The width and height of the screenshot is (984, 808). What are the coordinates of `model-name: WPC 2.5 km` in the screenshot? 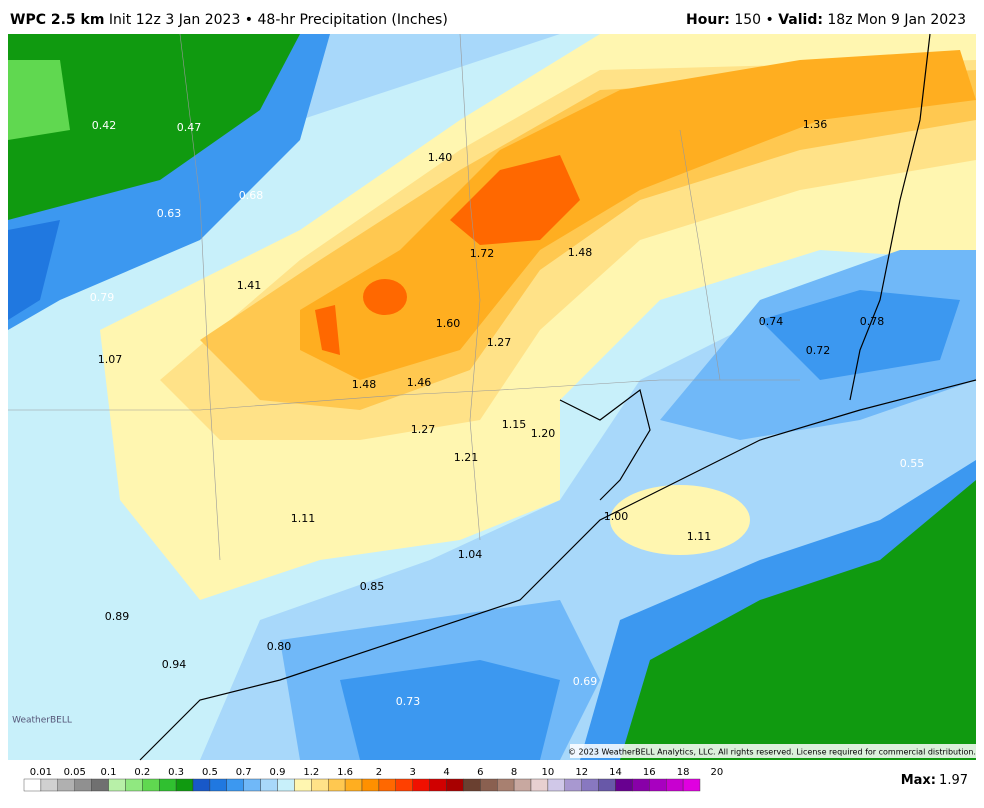 It's located at (57, 20).